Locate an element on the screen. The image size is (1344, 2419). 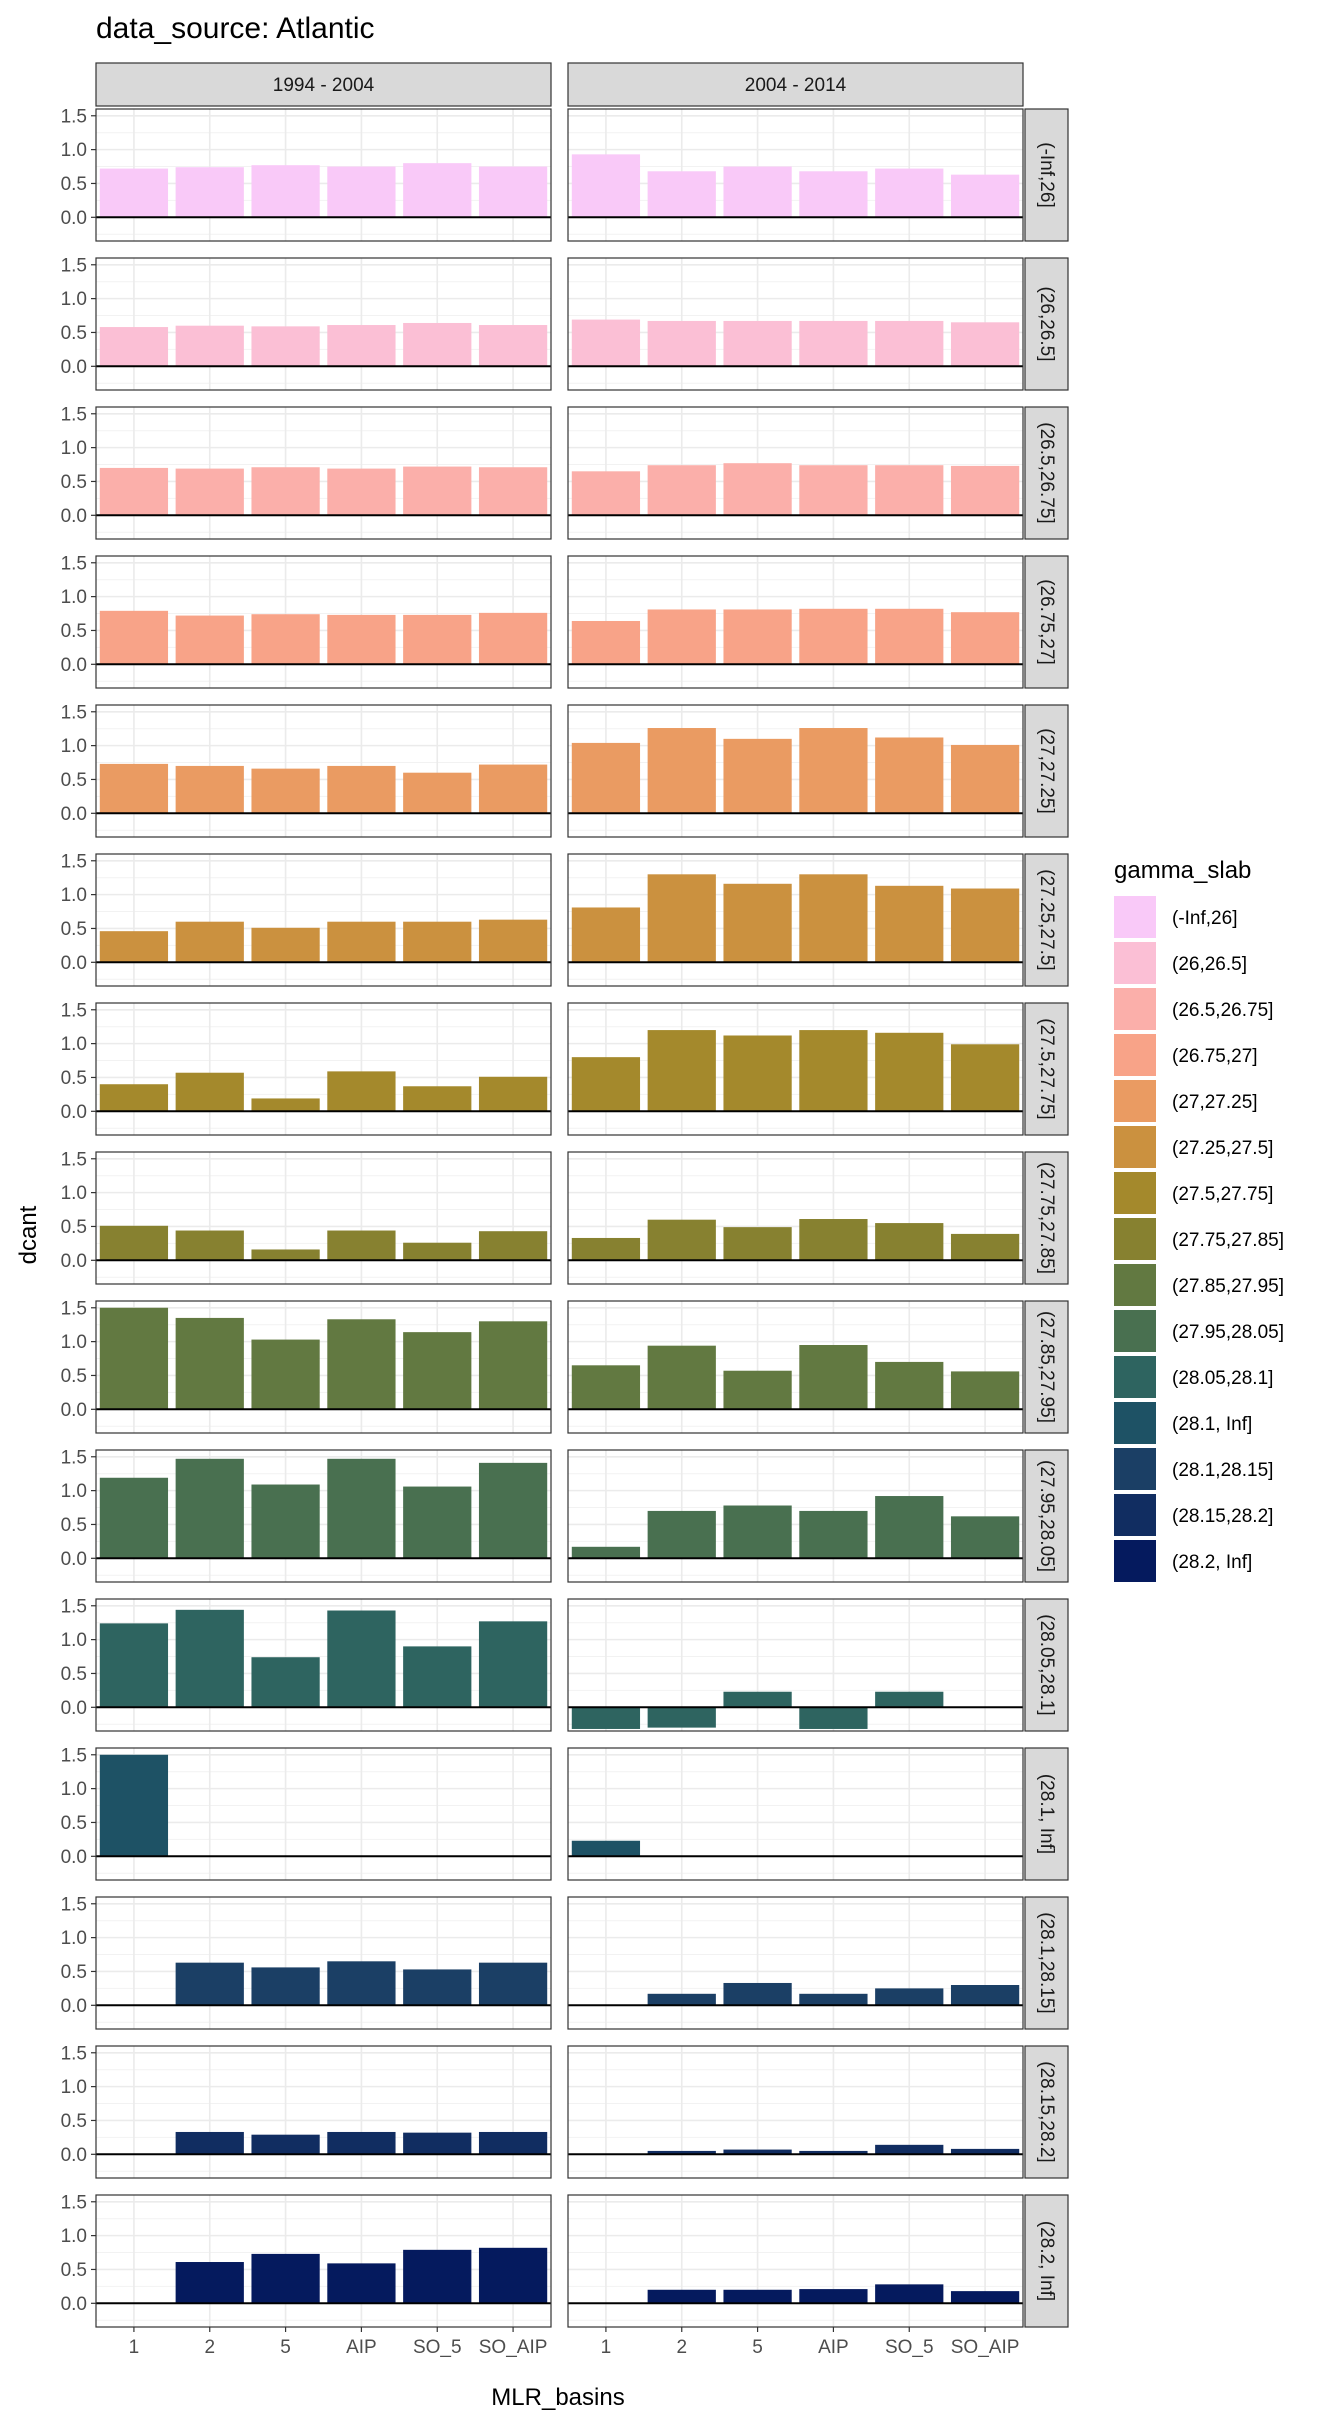
row-strip-label: (28.1,28.15] is located at coordinates (1046, 1962).